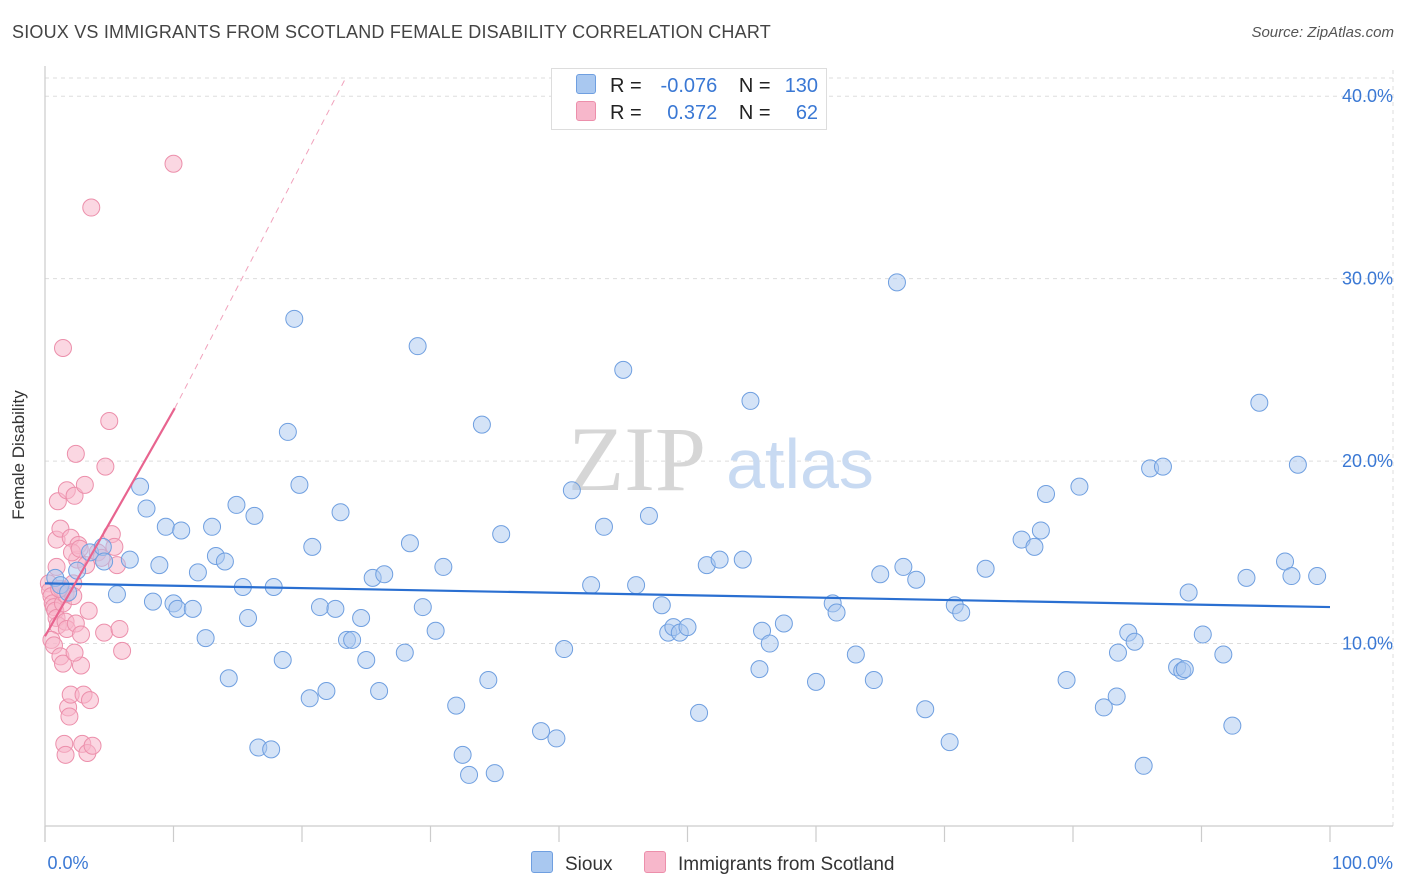  I want to click on sioux-trend-line, so click(687, 595).